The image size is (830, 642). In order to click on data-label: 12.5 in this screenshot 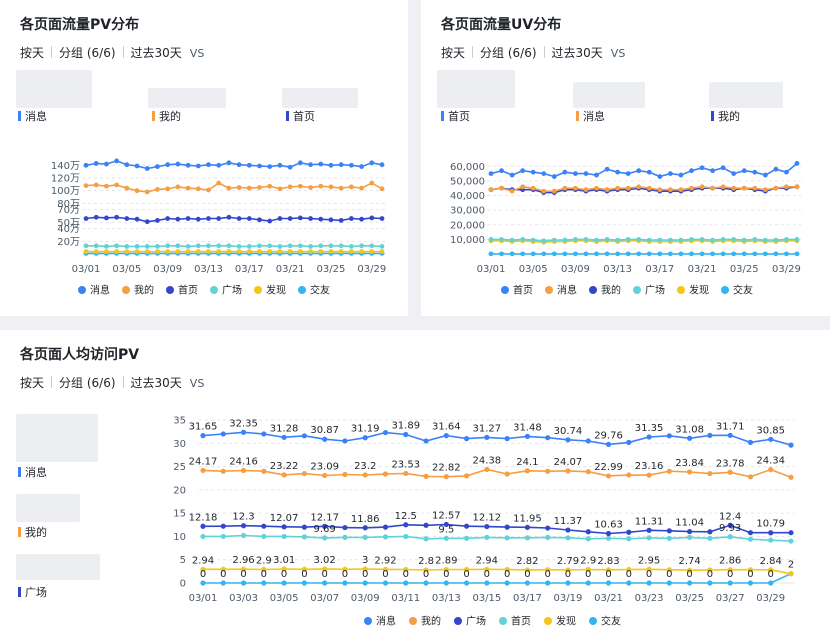, I will do `click(406, 516)`.